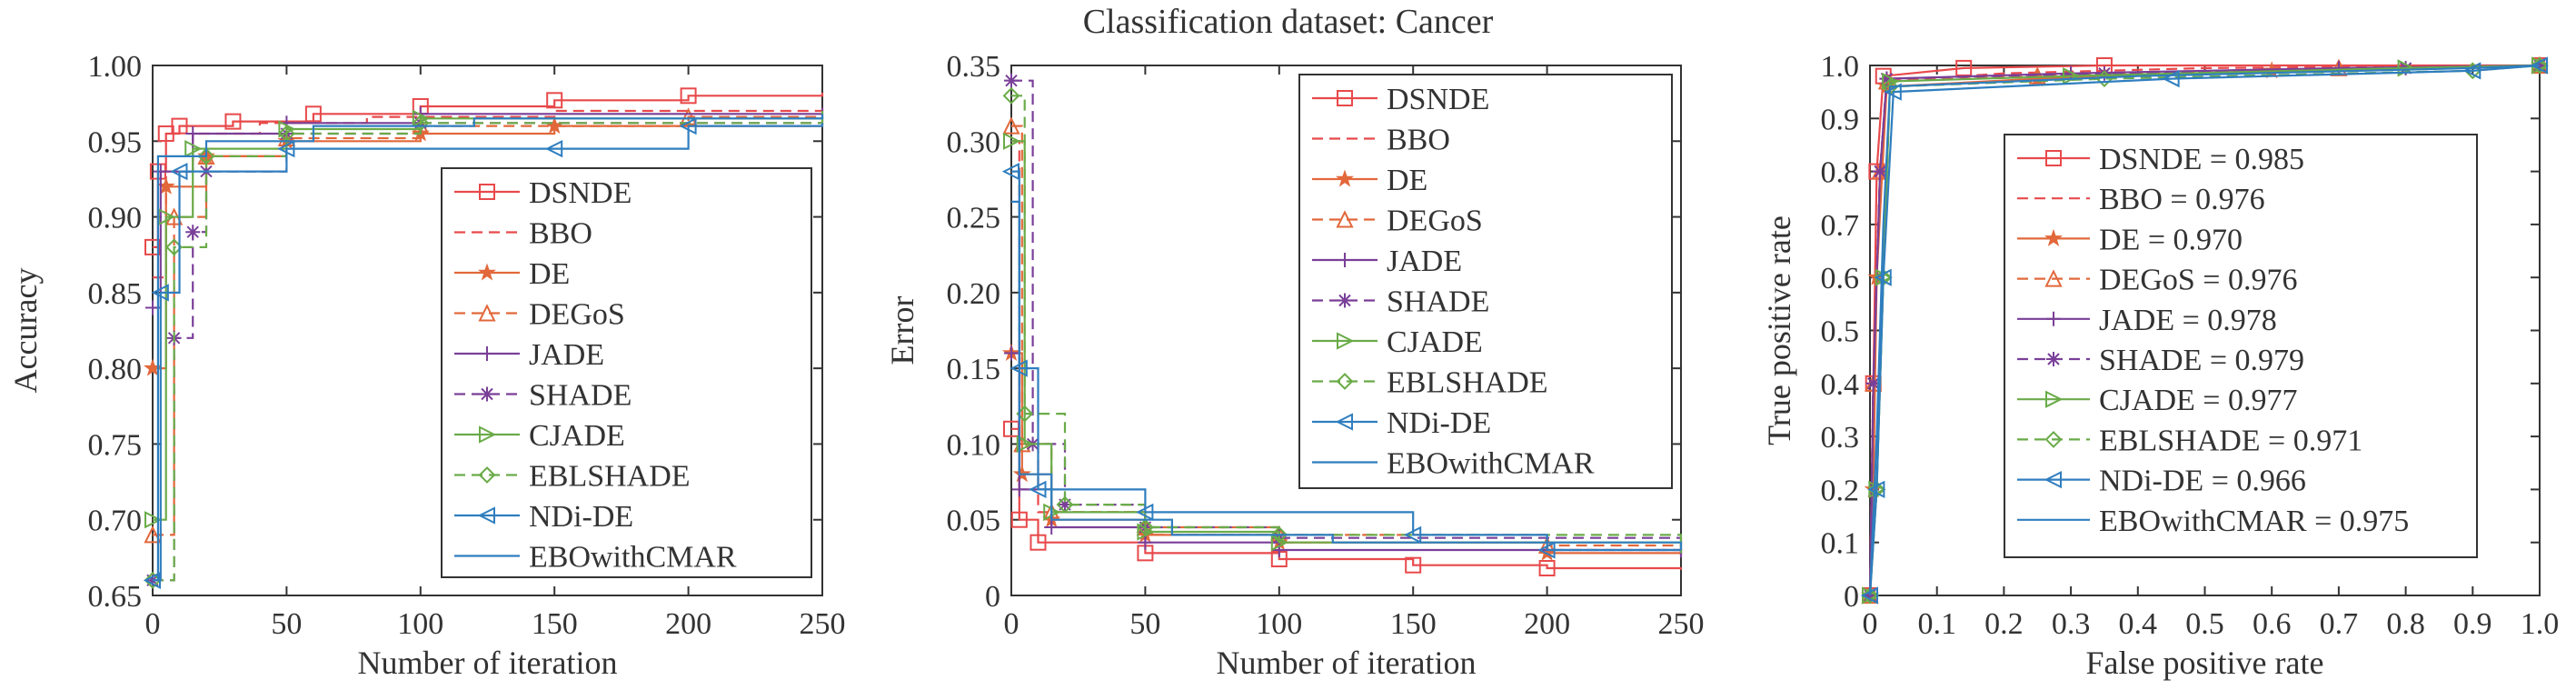 The height and width of the screenshot is (700, 2576). Describe the element at coordinates (523, 234) in the screenshot. I see `legend-entry-bbo: BBO` at that location.